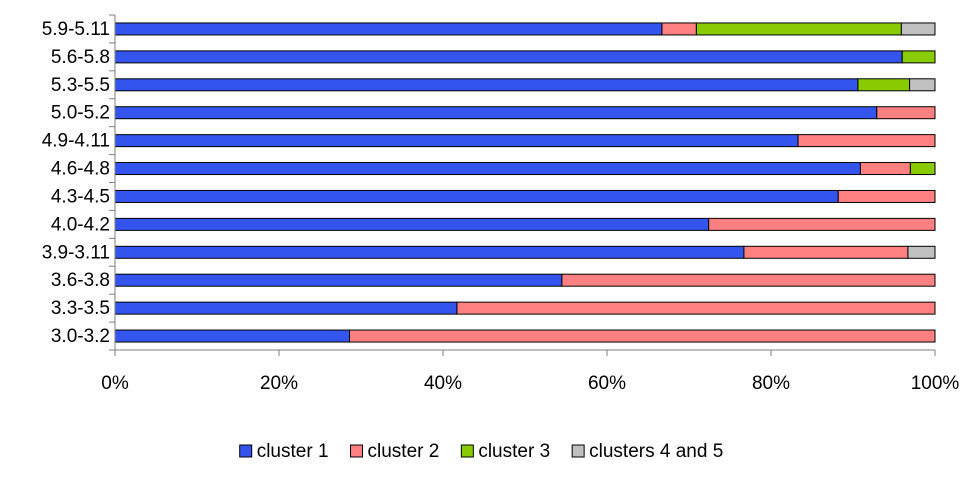  I want to click on bar-3.9-3.11-series-4, so click(921, 252).